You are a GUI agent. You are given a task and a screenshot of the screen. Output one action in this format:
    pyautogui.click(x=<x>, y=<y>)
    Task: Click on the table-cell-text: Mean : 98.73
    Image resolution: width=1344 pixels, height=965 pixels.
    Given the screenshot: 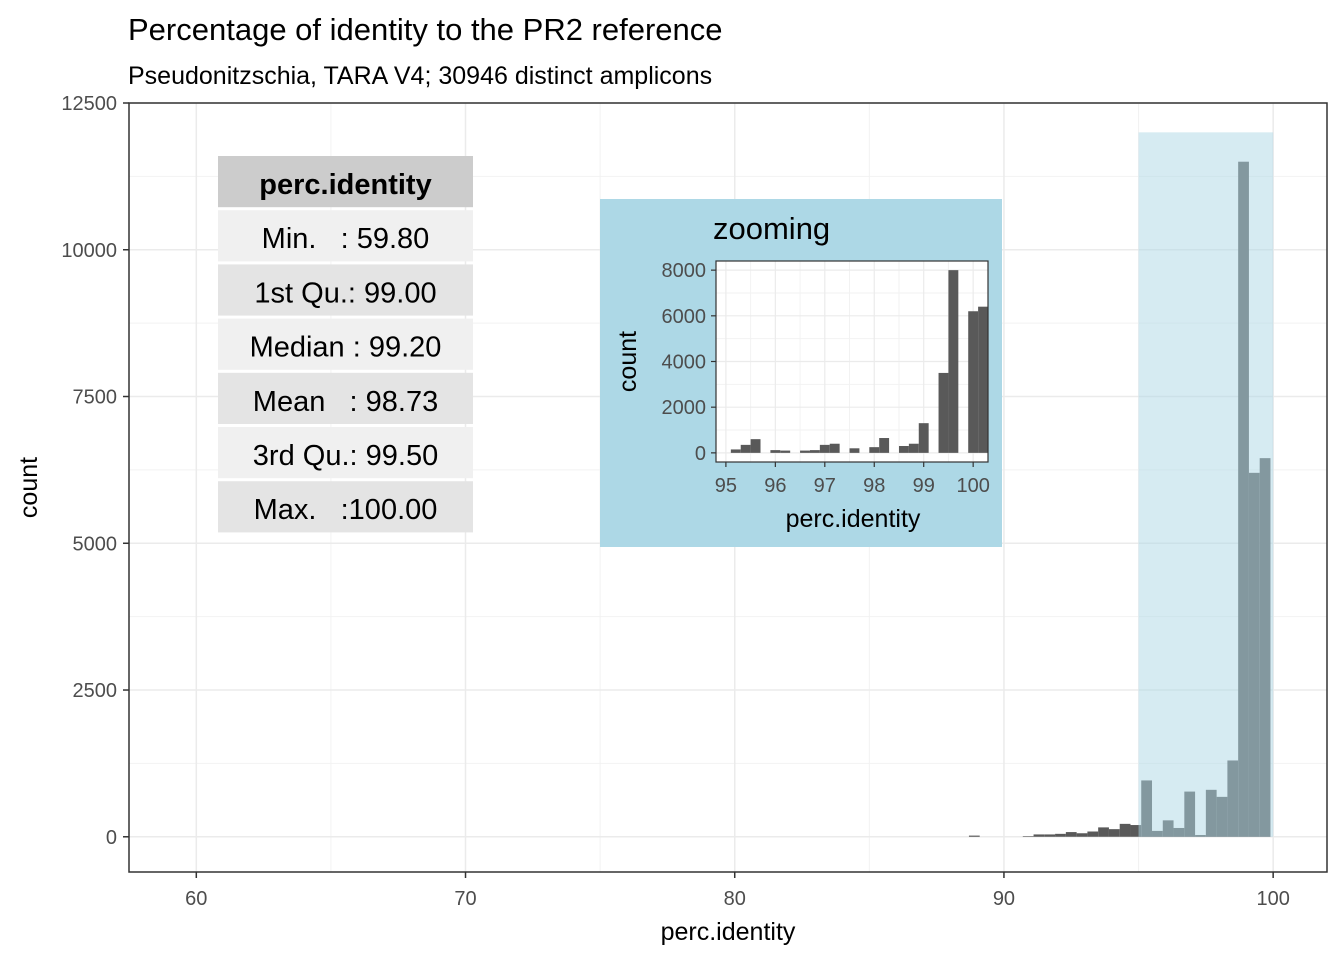 What is the action you would take?
    pyautogui.click(x=345, y=402)
    